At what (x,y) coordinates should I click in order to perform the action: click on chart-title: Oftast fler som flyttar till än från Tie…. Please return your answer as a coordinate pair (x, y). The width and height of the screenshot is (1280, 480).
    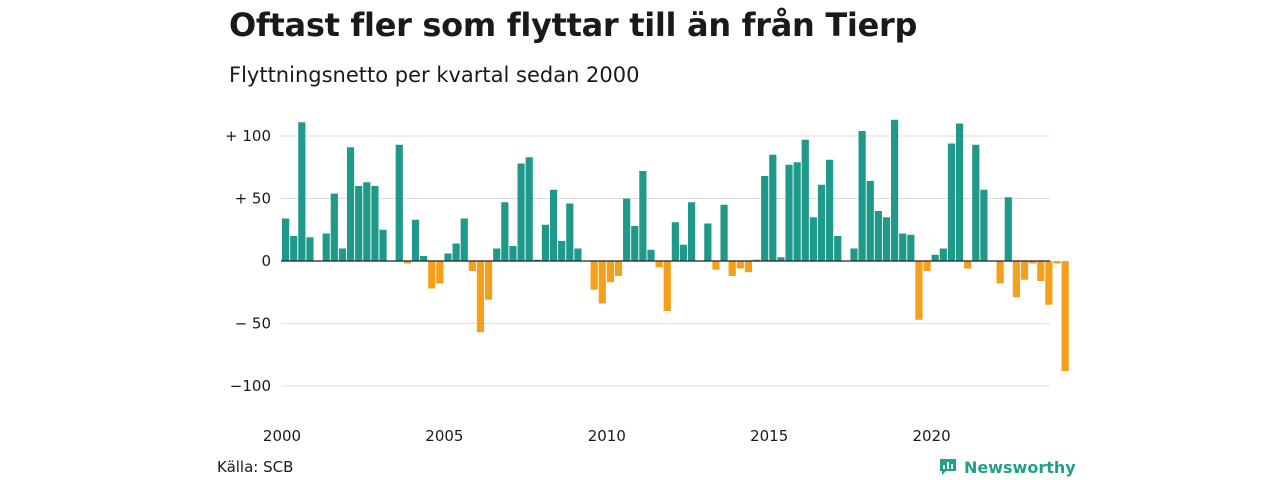
    Looking at the image, I should click on (573, 25).